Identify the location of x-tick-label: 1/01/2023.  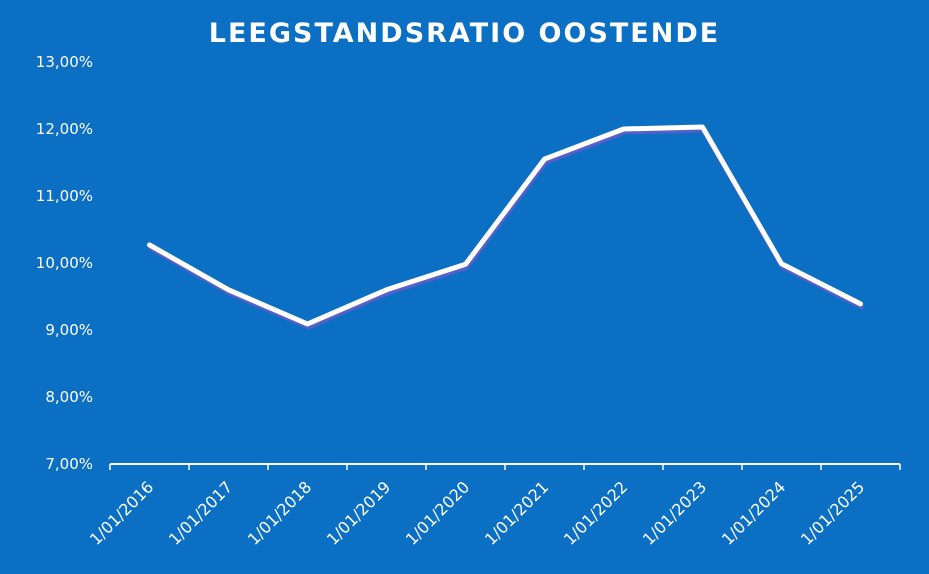
(674, 512).